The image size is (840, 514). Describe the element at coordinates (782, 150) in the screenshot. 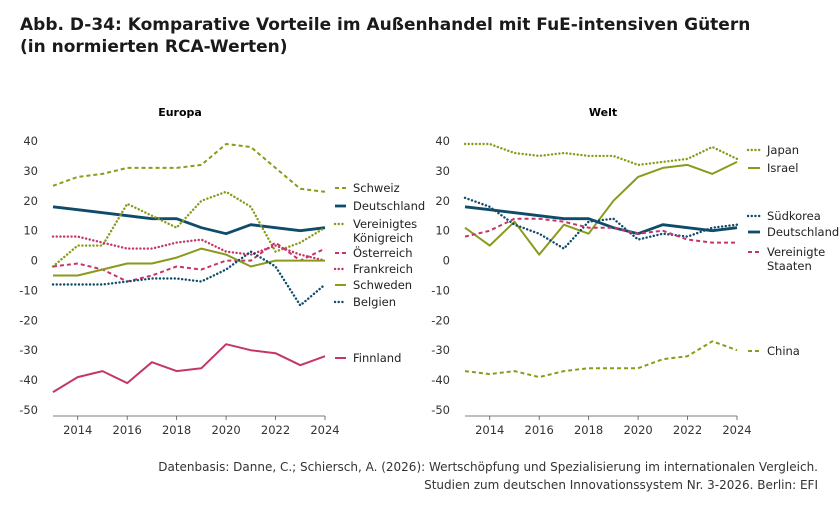

I see `legend-label-japan: Japan` at that location.